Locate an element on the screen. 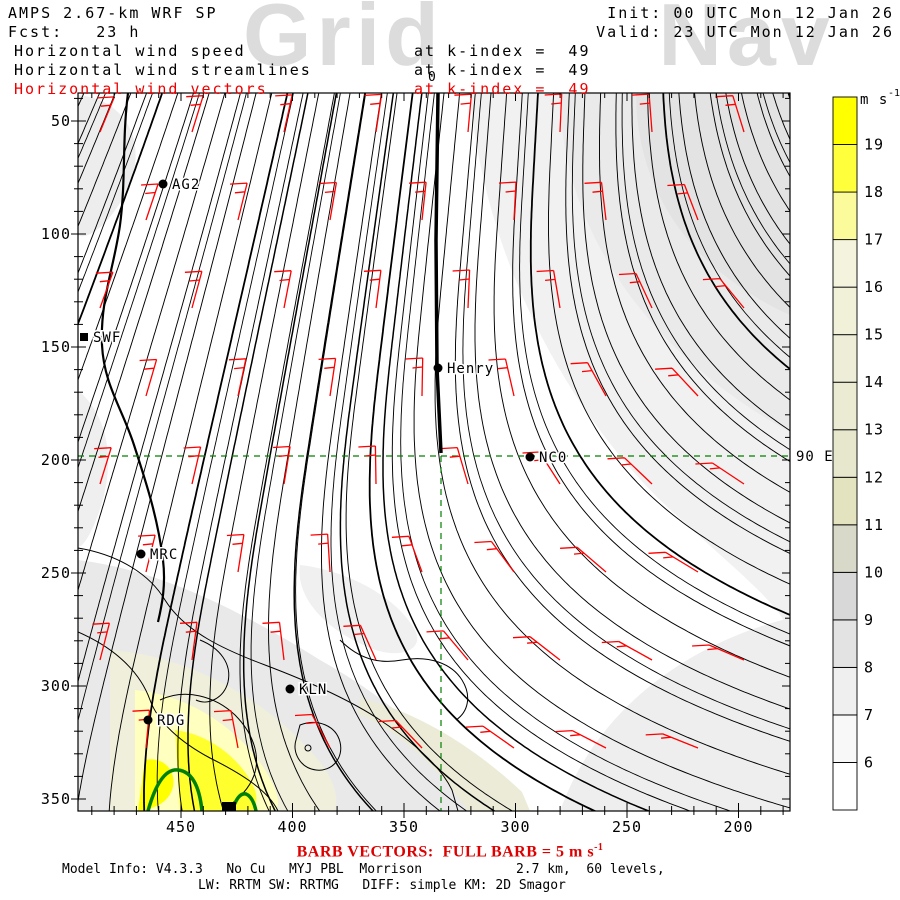  station-label: RDG is located at coordinates (171, 721).